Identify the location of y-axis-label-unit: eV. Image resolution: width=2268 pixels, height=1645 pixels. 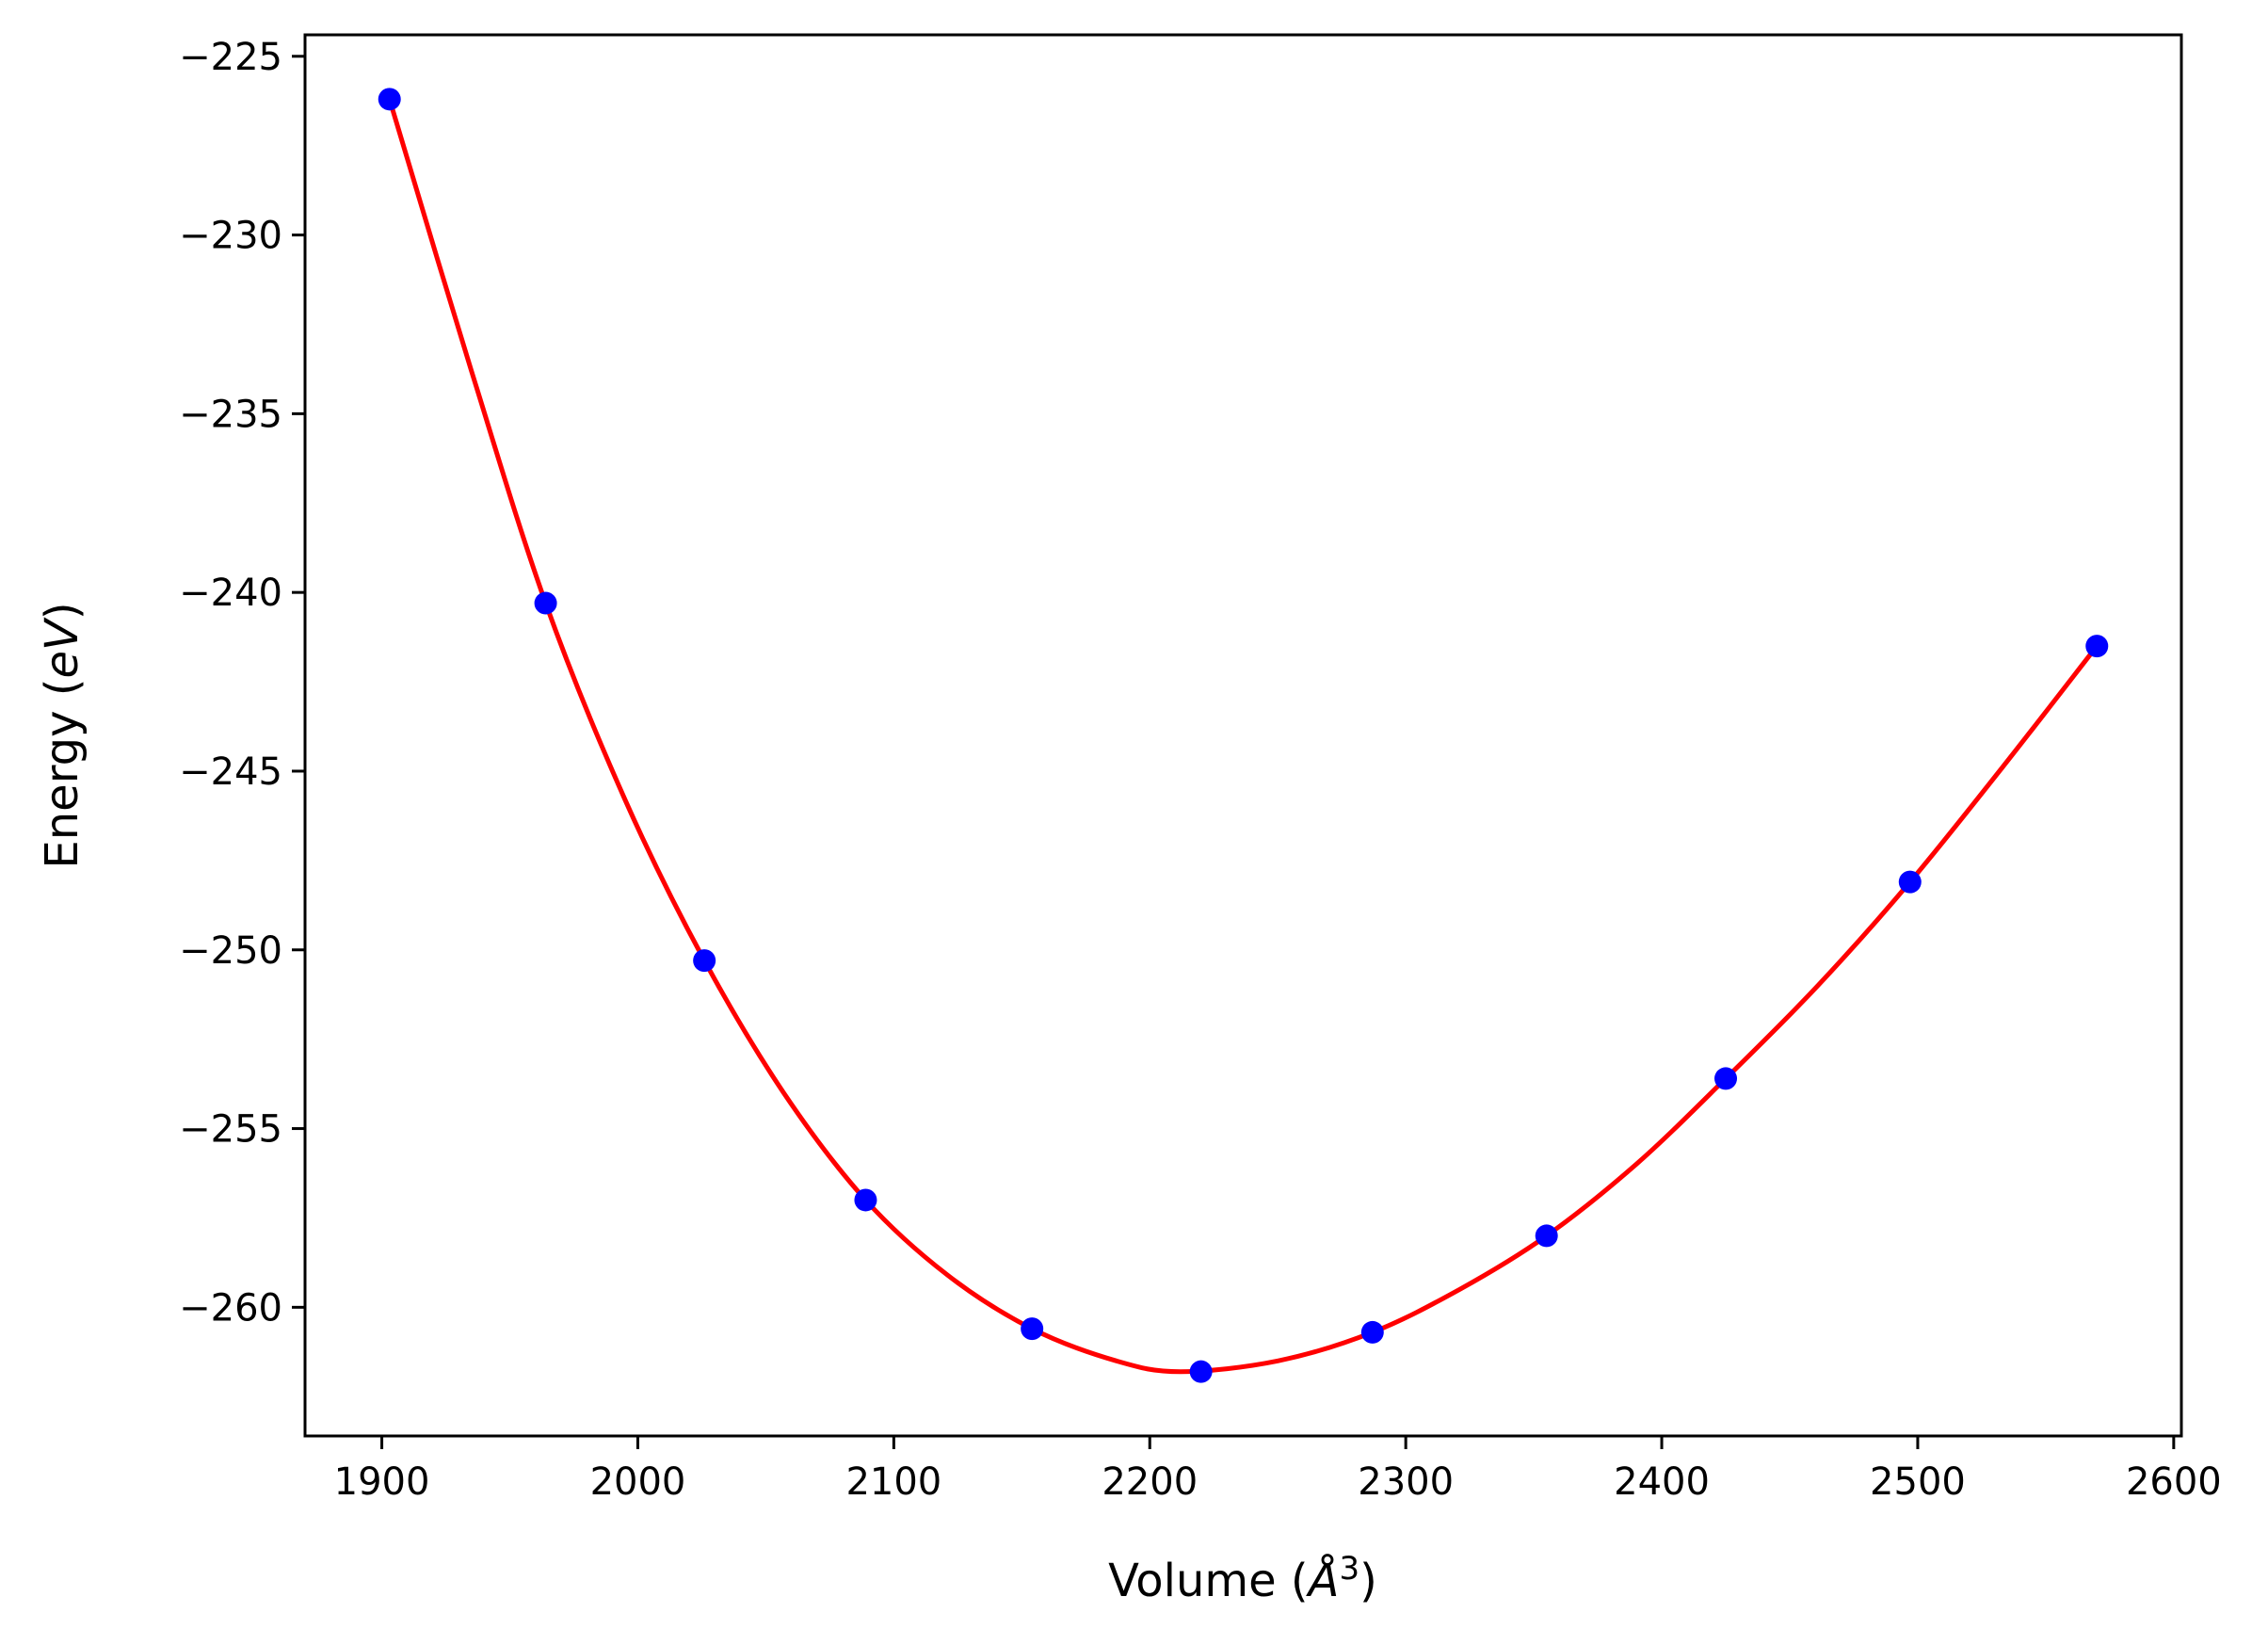
(62, 648).